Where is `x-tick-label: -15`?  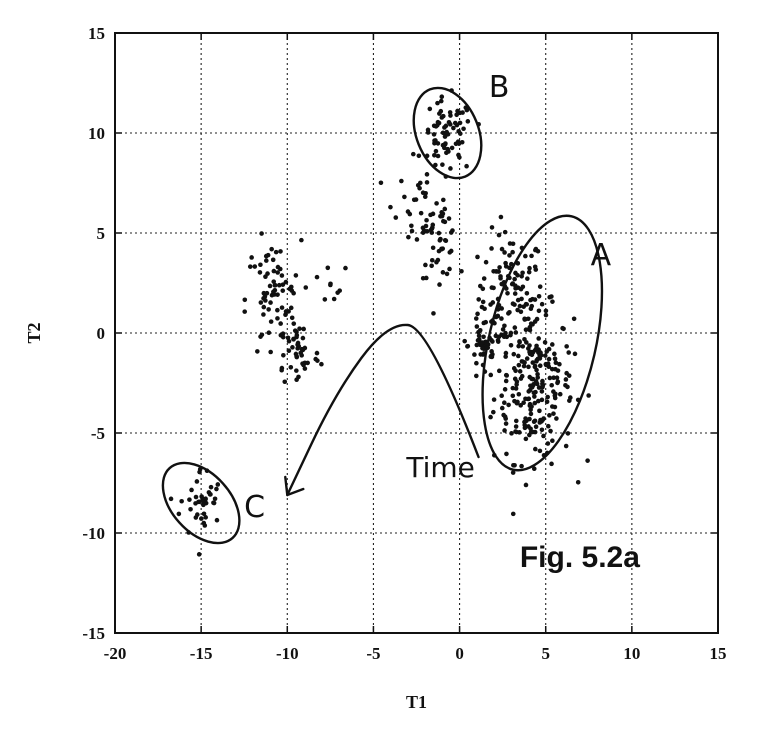
x-tick-label: -15 is located at coordinates (201, 653).